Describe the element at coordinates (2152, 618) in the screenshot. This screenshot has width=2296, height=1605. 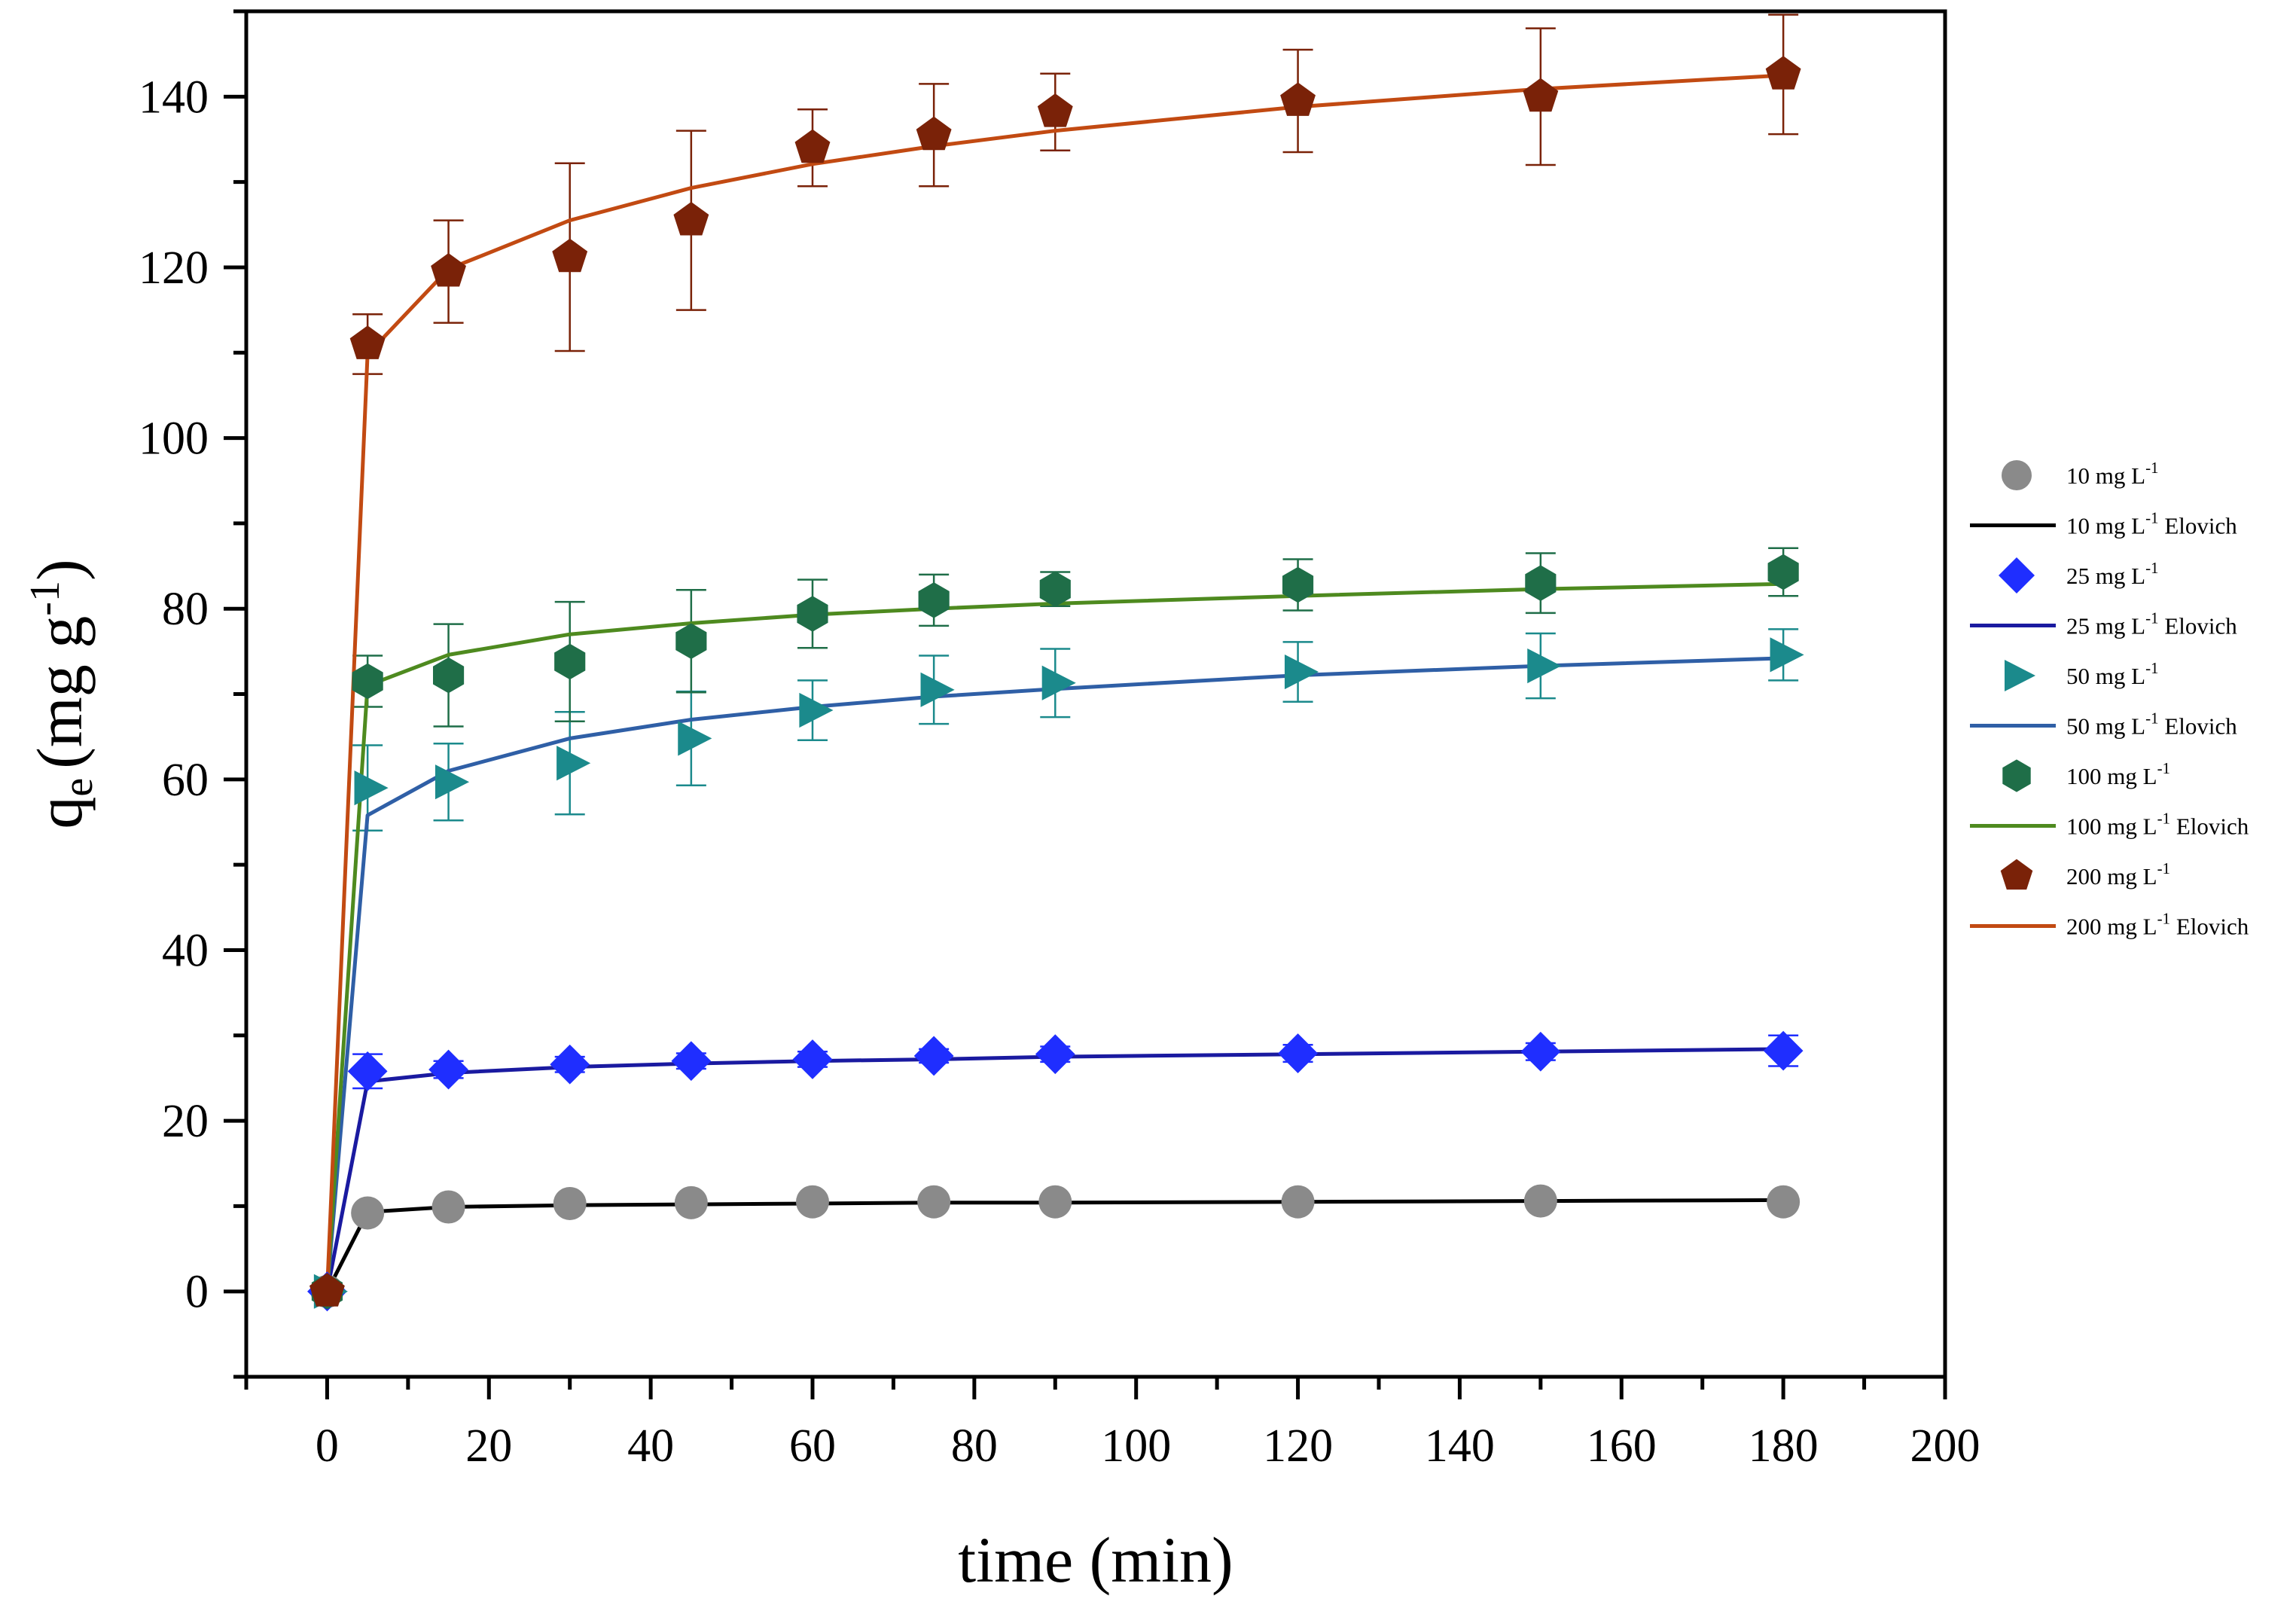
I see `legend-fit-label-25-superscript: -1` at that location.